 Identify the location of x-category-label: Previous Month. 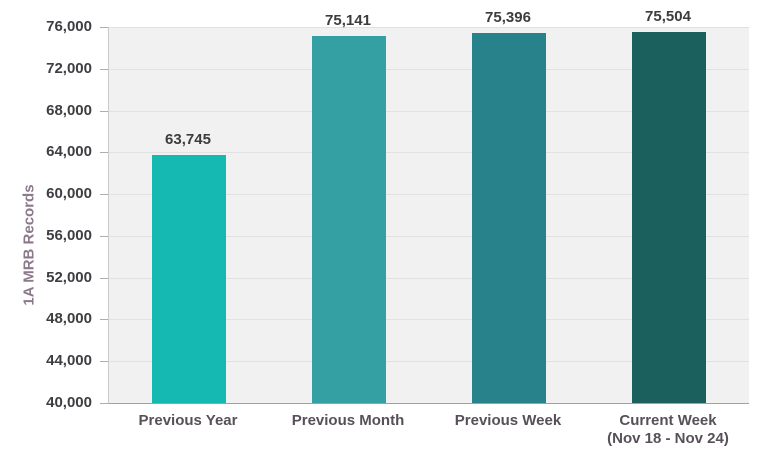
(348, 420).